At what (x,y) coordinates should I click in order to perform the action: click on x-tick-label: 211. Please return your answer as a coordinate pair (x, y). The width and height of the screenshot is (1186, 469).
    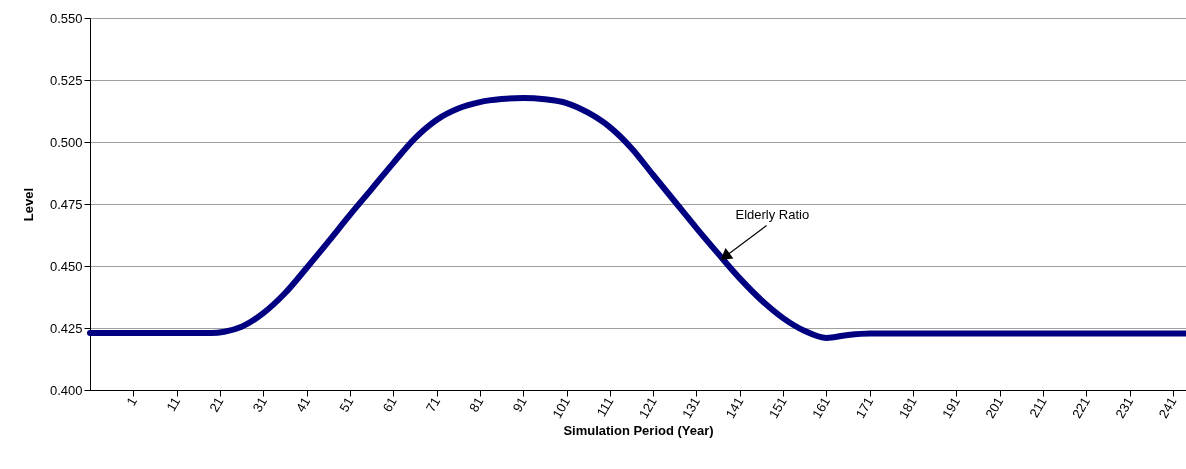
    Looking at the image, I should click on (1038, 407).